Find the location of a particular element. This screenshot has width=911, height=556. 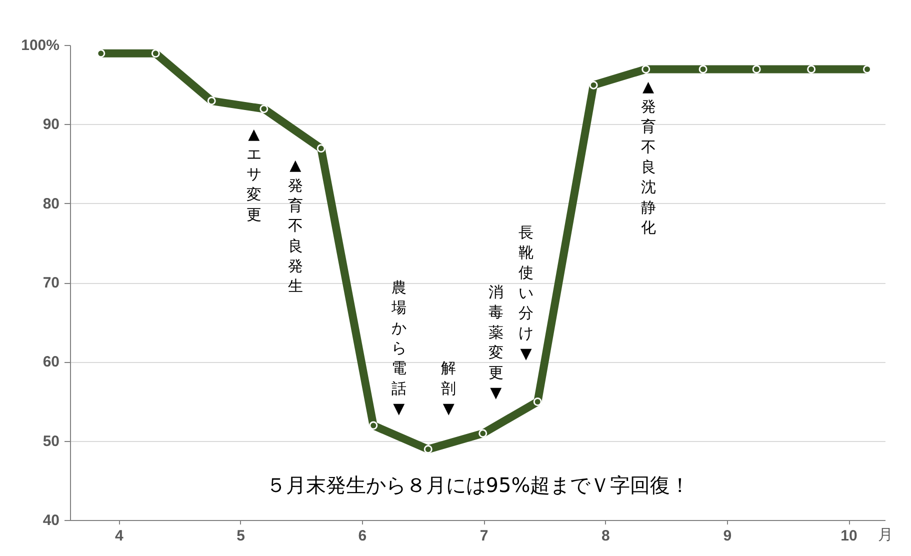

y-tick-label: 40 is located at coordinates (51, 520).